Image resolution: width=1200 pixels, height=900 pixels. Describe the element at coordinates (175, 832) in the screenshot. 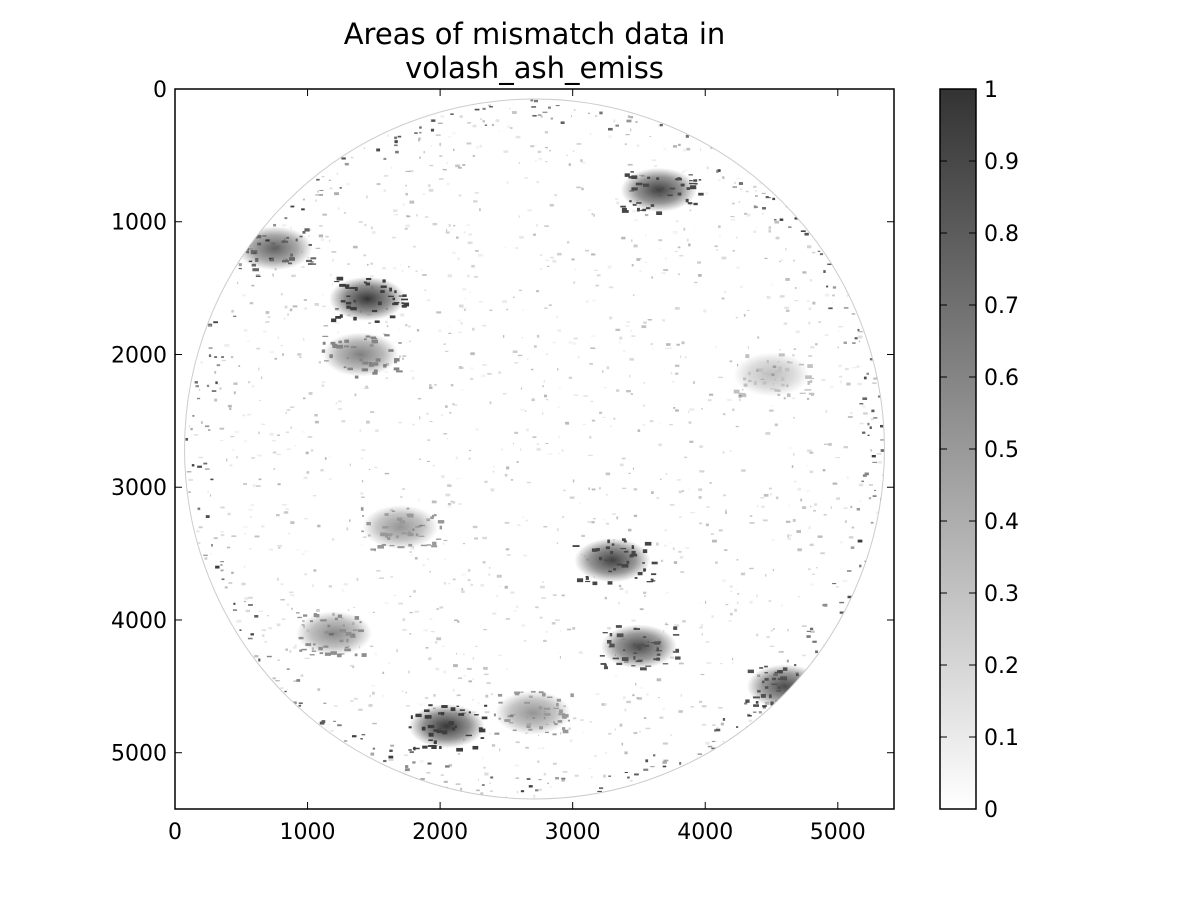

I see `x-tick-label: 0` at that location.